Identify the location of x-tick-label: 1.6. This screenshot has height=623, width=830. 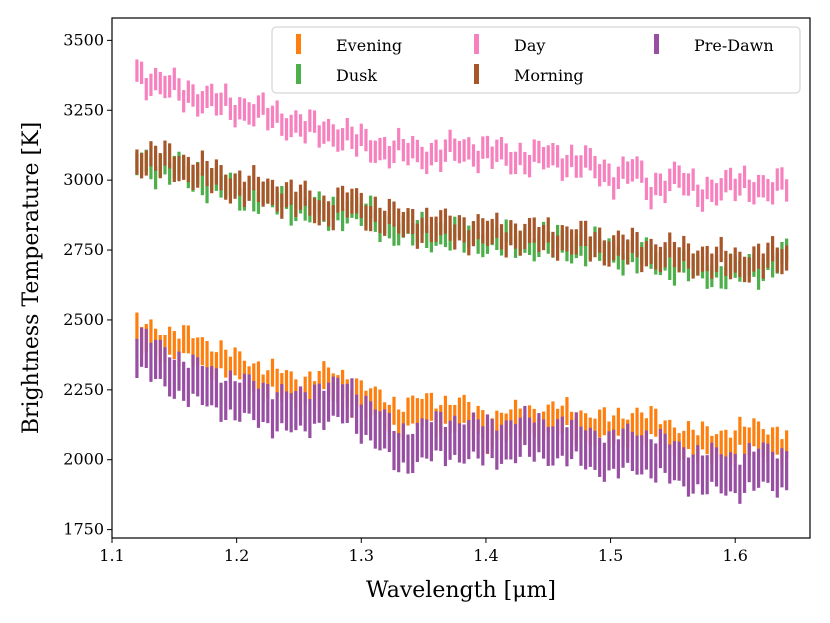
(734, 555).